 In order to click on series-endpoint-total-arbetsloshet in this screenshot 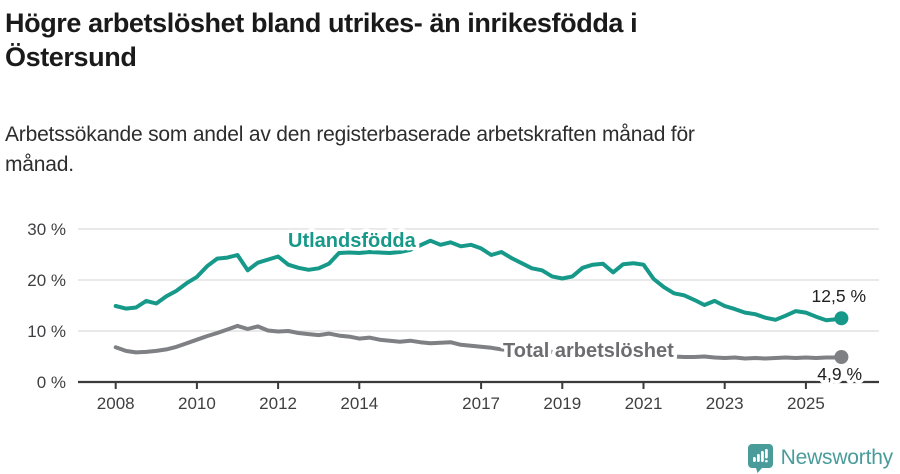, I will do `click(841, 357)`.